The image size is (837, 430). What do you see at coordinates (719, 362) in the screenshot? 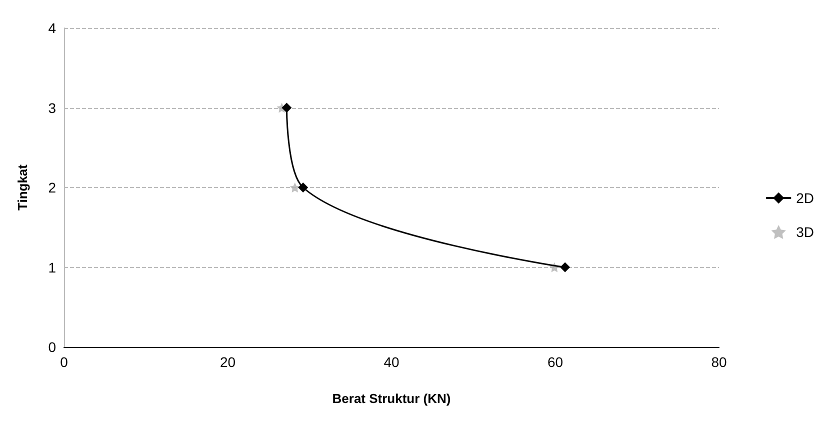
I see `x-tick-label: 80` at bounding box center [719, 362].